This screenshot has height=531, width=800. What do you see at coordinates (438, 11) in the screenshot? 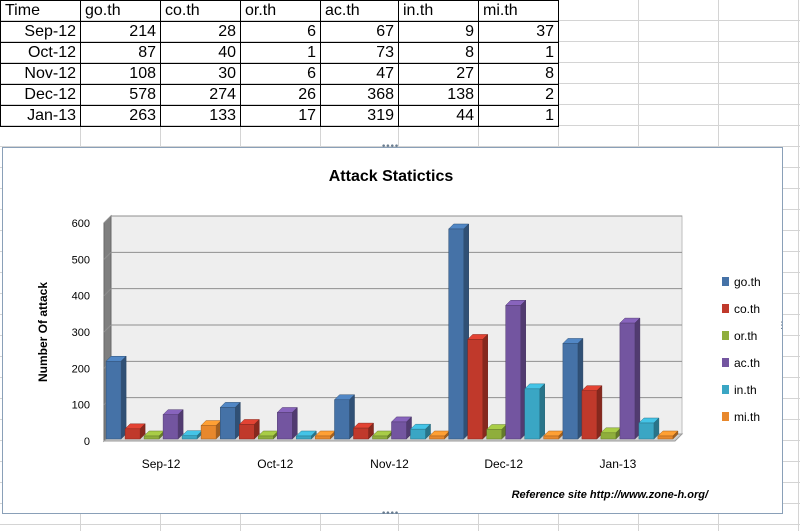
I see `header-cell: in.th` at bounding box center [438, 11].